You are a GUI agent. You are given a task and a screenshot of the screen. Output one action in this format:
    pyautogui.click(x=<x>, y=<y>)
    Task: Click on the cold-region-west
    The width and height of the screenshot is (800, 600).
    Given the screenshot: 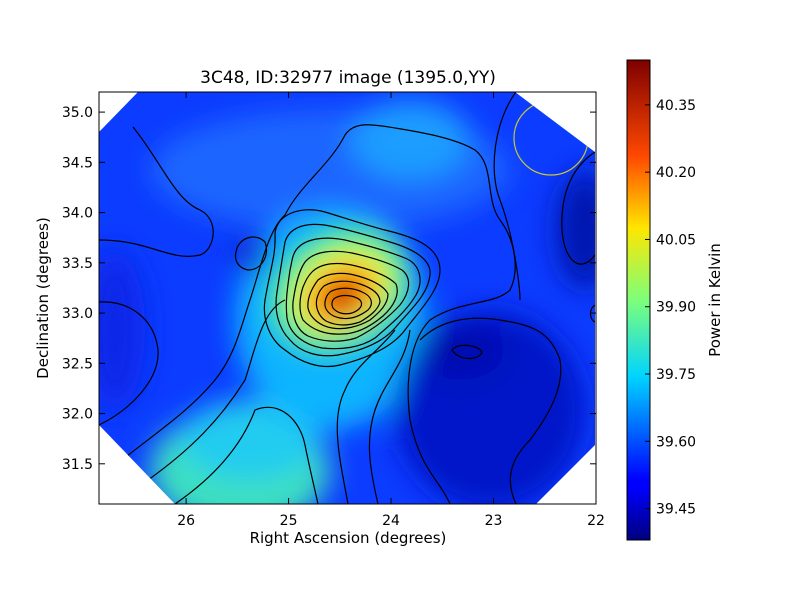 What is the action you would take?
    pyautogui.click(x=122, y=330)
    